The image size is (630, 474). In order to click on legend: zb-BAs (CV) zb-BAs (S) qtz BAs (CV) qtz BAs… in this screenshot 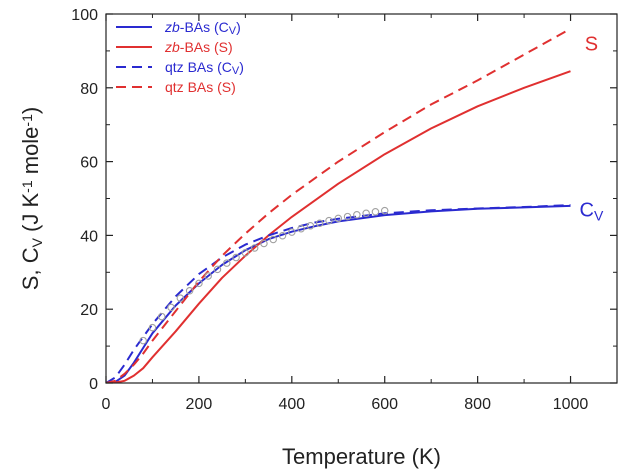, I will do `click(180, 57)`.